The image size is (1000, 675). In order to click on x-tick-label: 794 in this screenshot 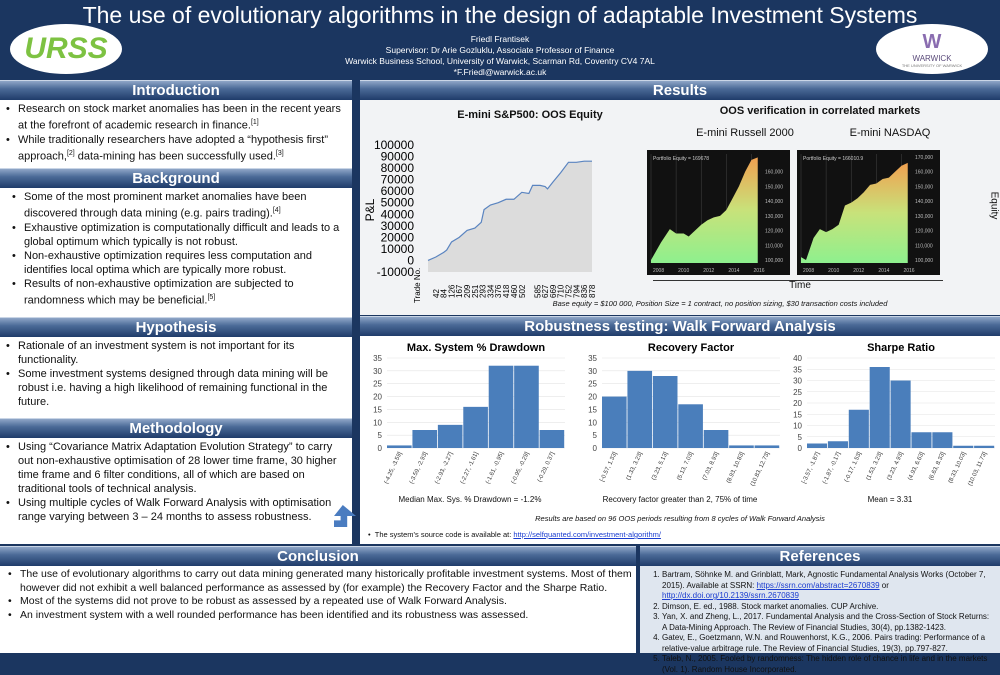, I will do `click(576, 291)`.